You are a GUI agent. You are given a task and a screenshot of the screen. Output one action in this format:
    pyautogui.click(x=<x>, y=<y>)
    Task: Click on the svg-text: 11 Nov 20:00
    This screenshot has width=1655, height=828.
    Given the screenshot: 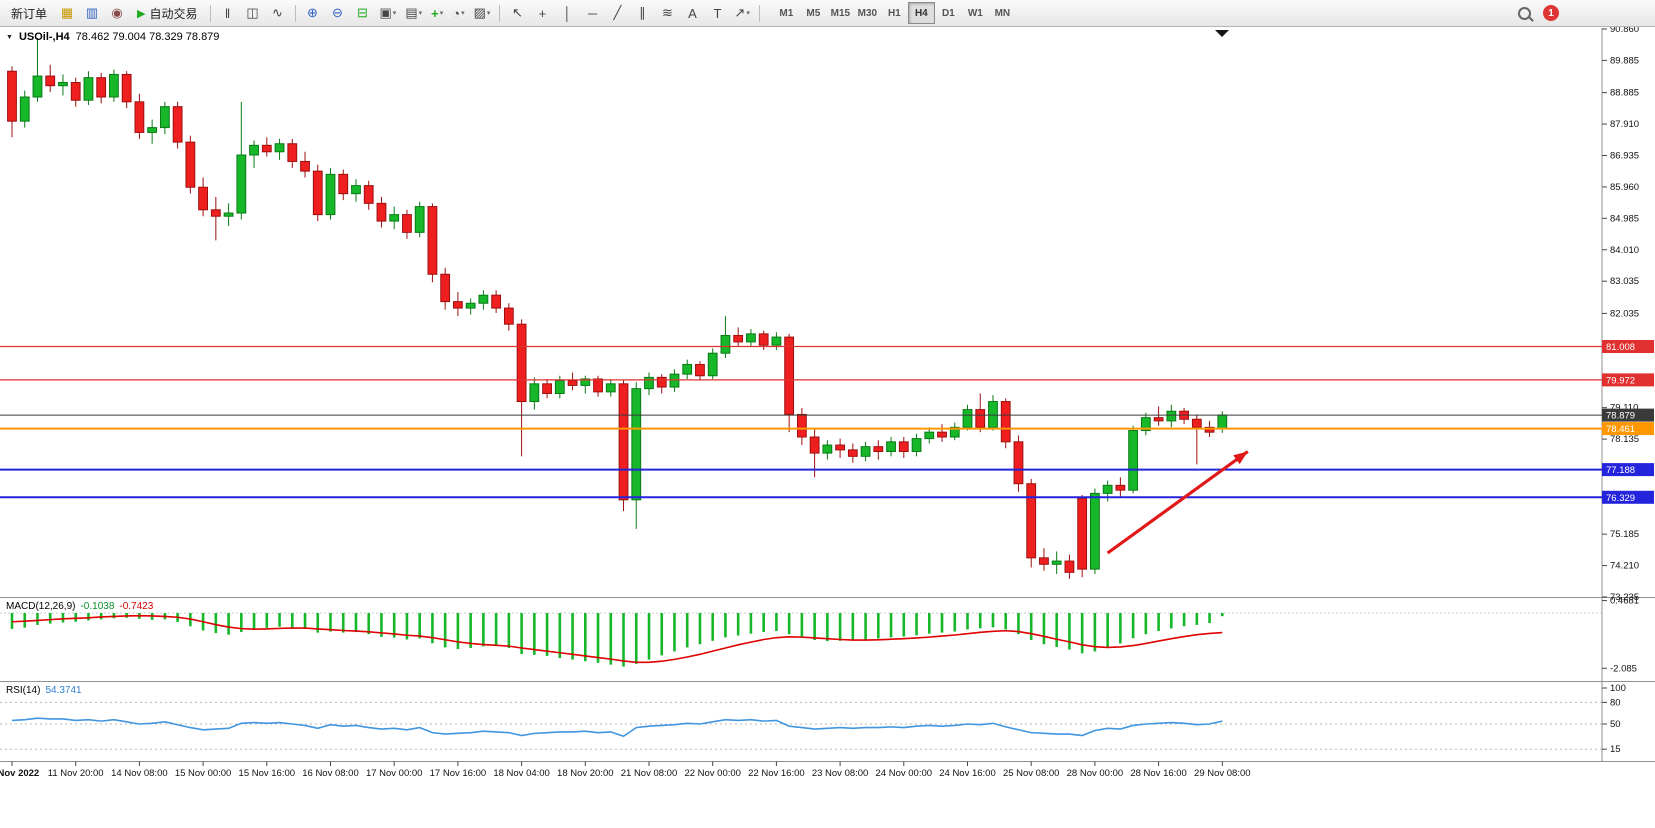 What is the action you would take?
    pyautogui.click(x=76, y=773)
    